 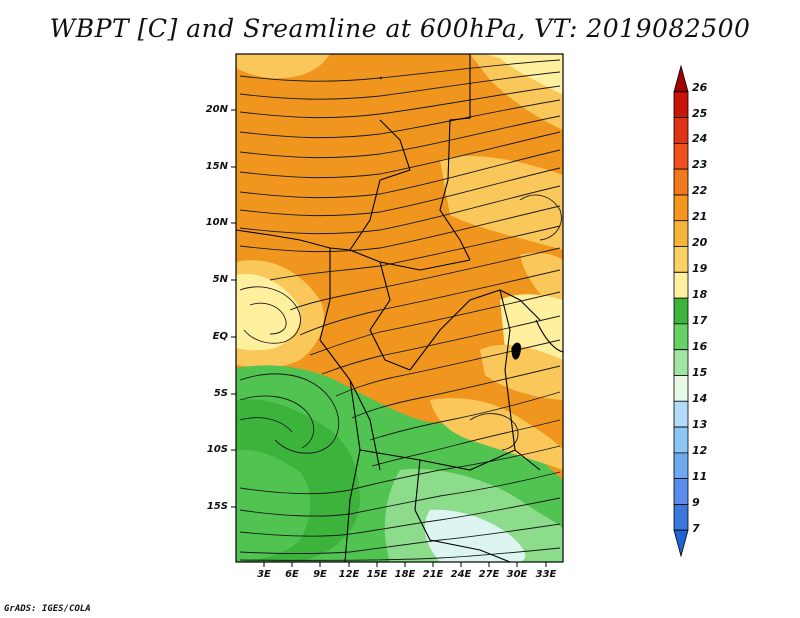 I want to click on colorbar-label: 23, so click(x=700, y=164).